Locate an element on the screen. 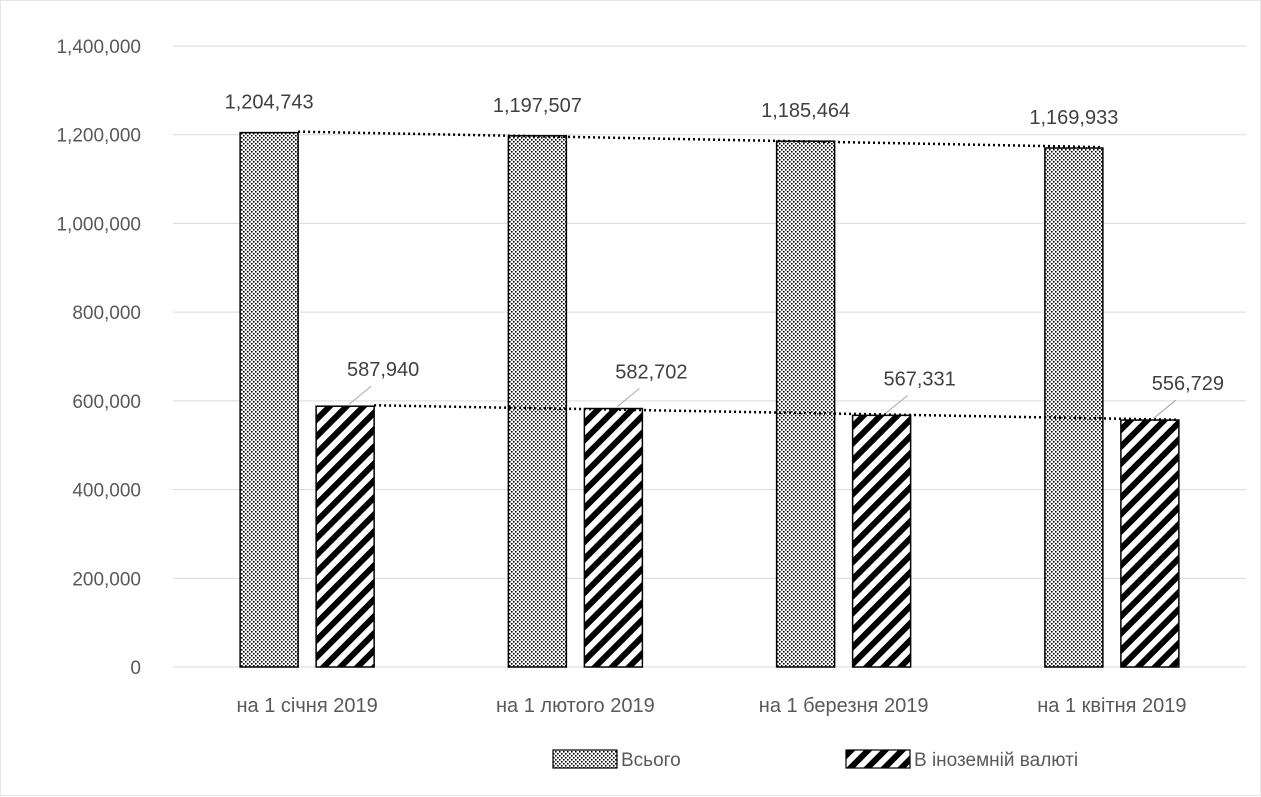 This screenshot has width=1261, height=797. data-label: 587,940 is located at coordinates (383, 370).